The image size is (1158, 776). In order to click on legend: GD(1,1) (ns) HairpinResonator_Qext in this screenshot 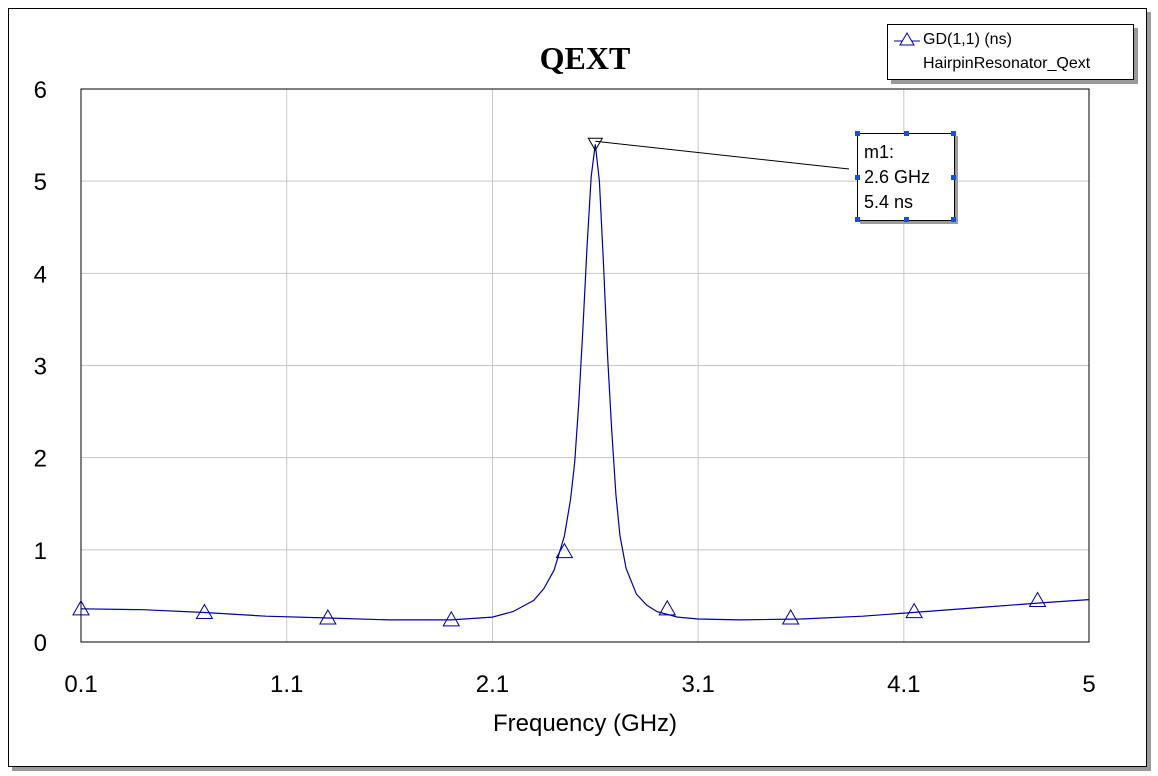, I will do `click(1010, 52)`.